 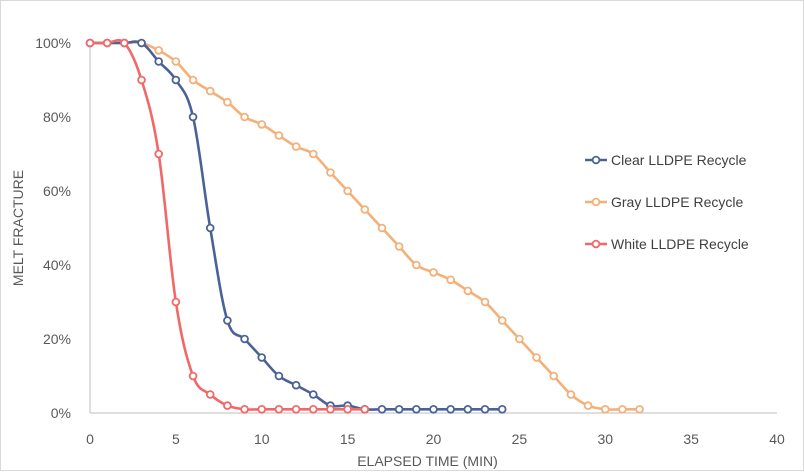 I want to click on y-tick-label: 80%, so click(x=57, y=117).